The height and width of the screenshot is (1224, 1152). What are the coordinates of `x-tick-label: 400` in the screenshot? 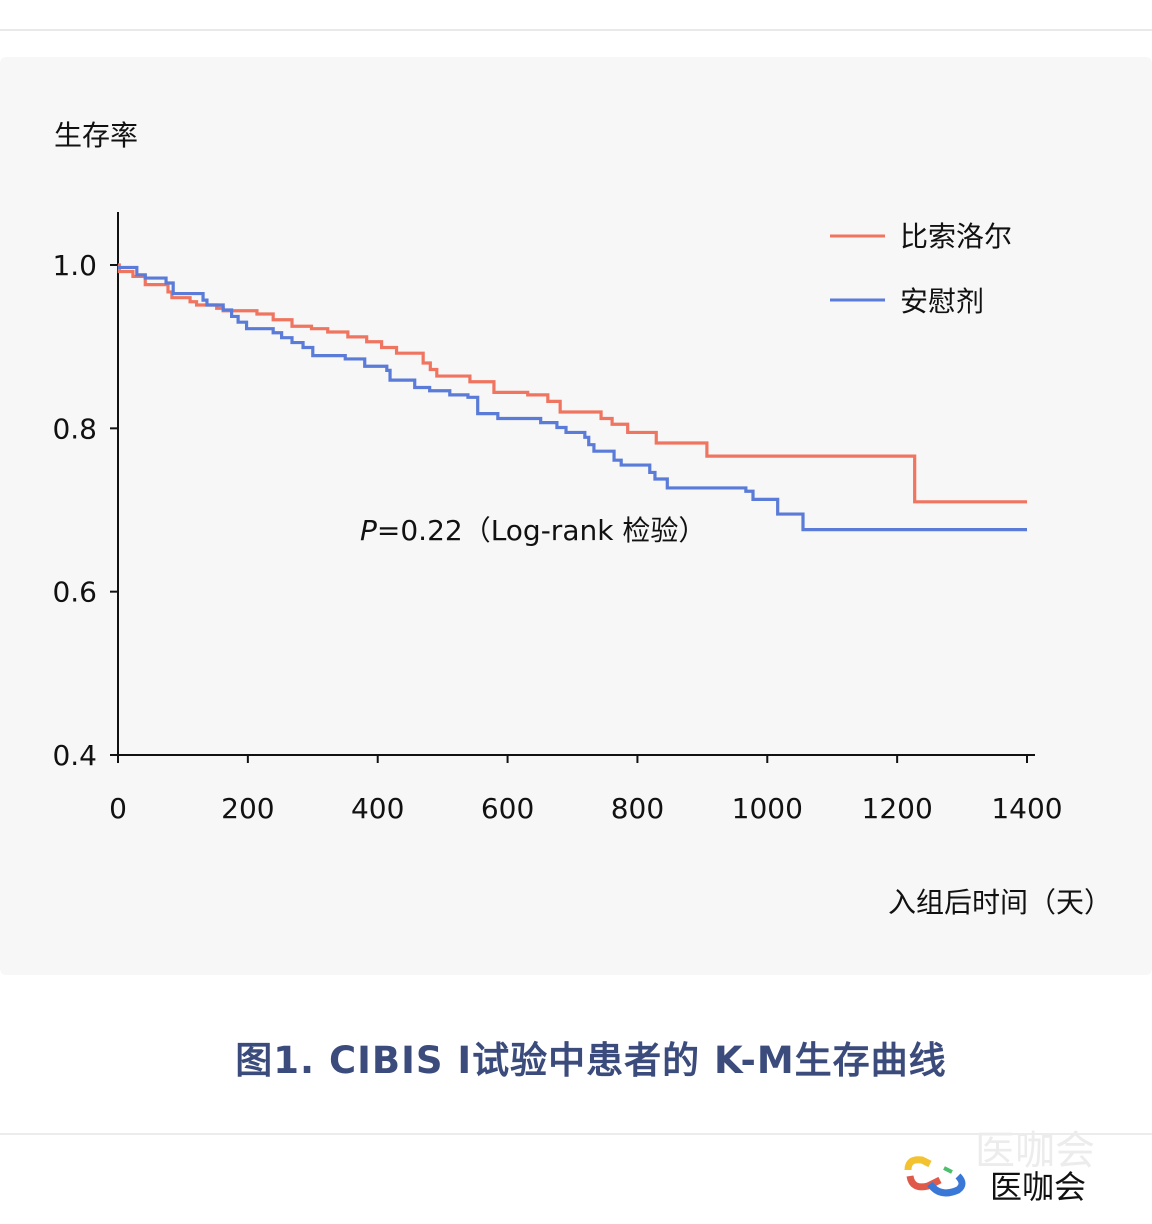 It's located at (377, 808).